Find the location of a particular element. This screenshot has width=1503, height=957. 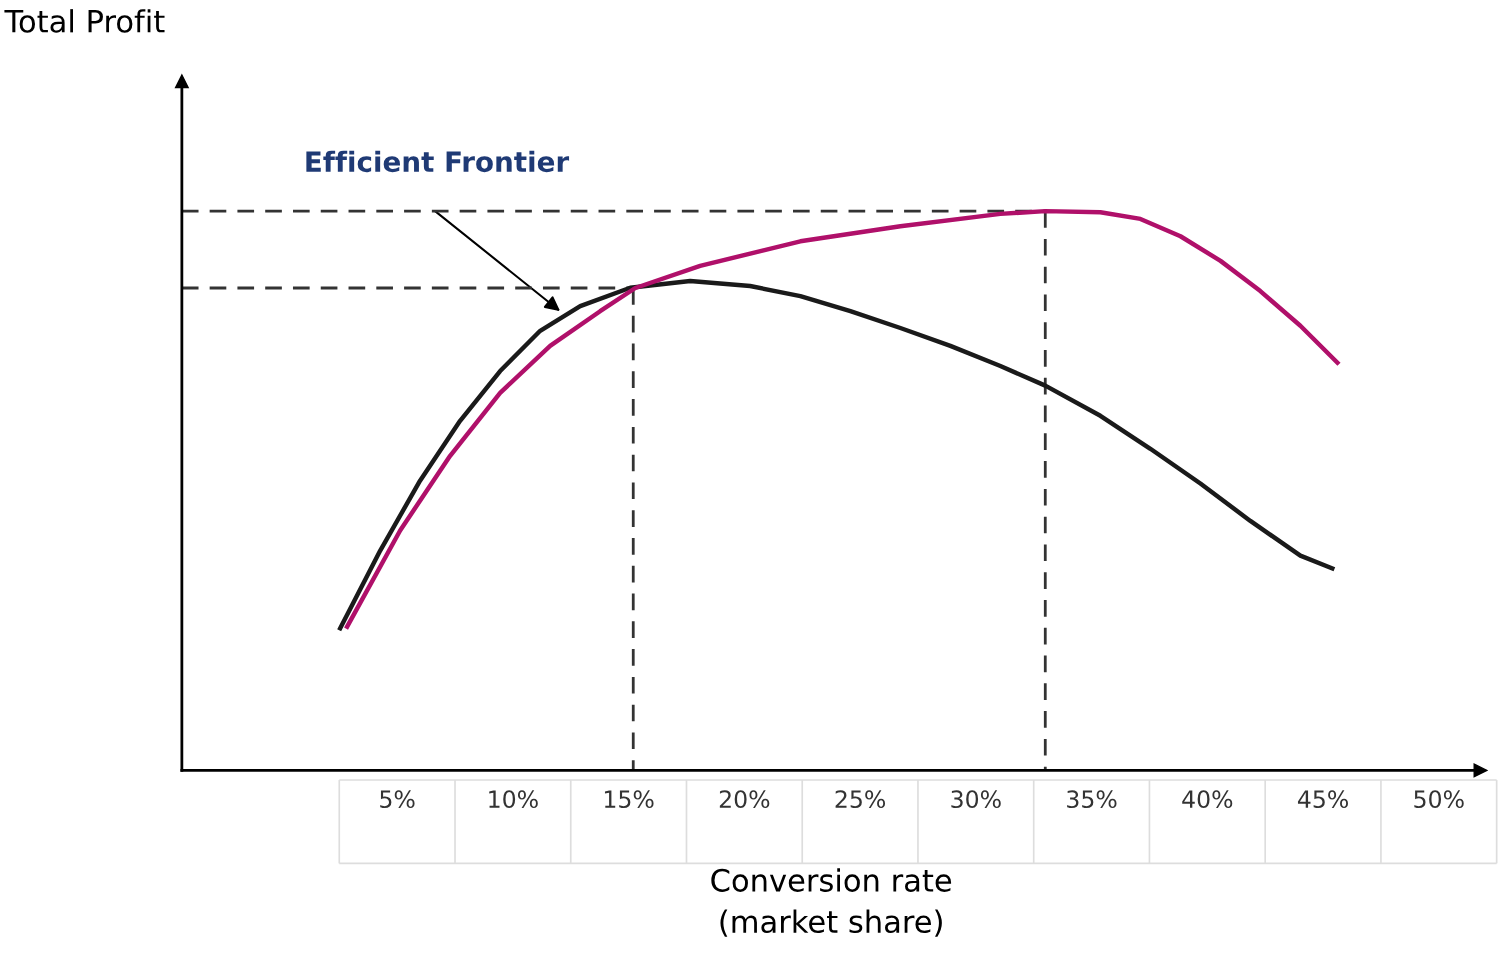

x-tick-label: 25% is located at coordinates (860, 799).